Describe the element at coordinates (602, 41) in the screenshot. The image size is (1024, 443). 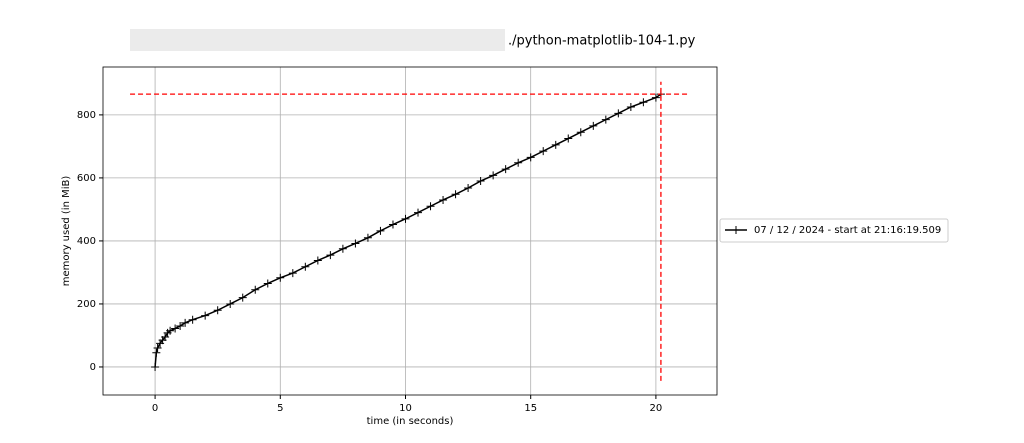
I see `chart-title: ./python-matplotlib-104-1.py` at that location.